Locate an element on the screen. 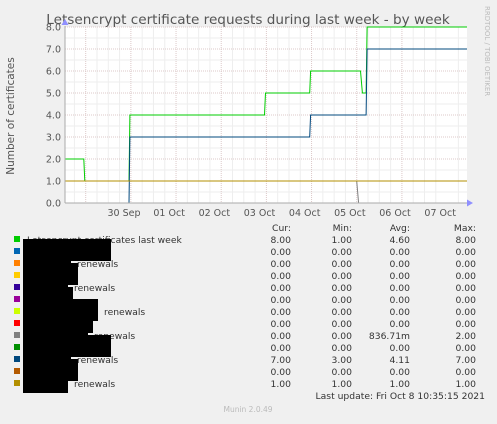 The width and height of the screenshot is (497, 424). munin-footer: Munin 2.0.49 is located at coordinates (247, 409).